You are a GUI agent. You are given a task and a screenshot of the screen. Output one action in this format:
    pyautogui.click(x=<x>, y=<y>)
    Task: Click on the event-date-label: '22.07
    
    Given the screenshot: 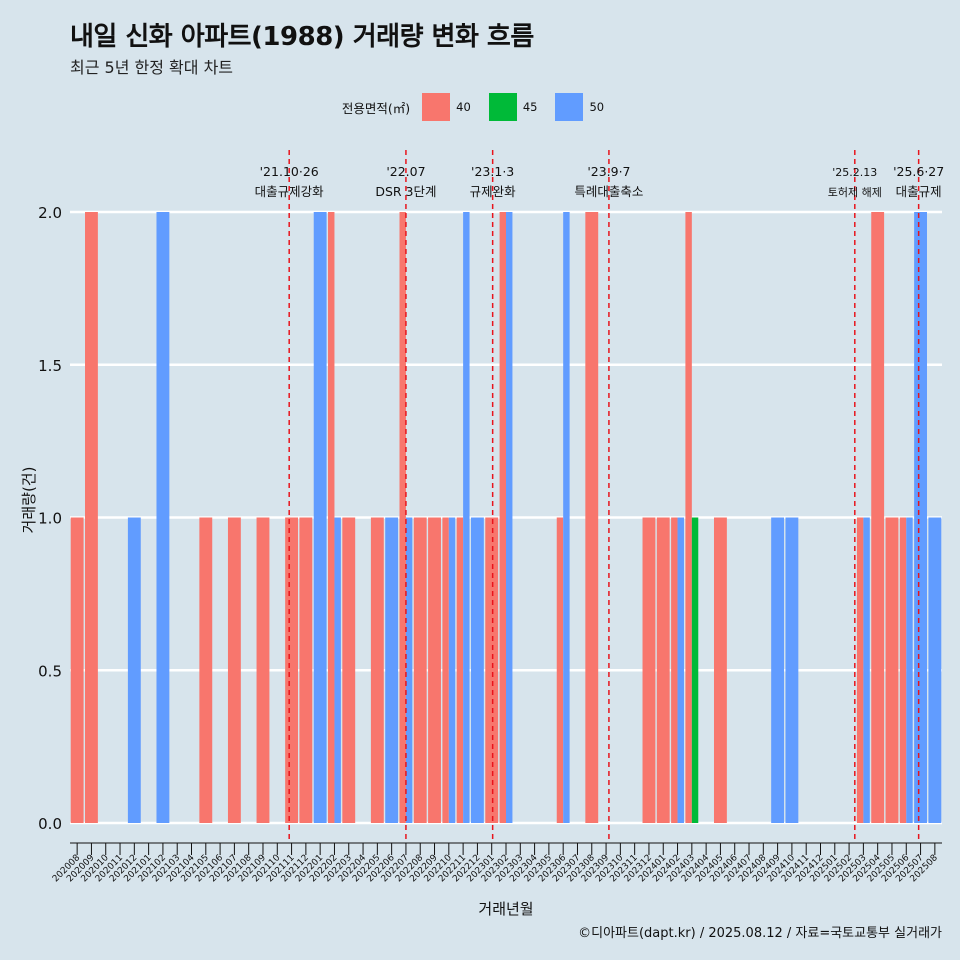 What is the action you would take?
    pyautogui.click(x=405, y=171)
    